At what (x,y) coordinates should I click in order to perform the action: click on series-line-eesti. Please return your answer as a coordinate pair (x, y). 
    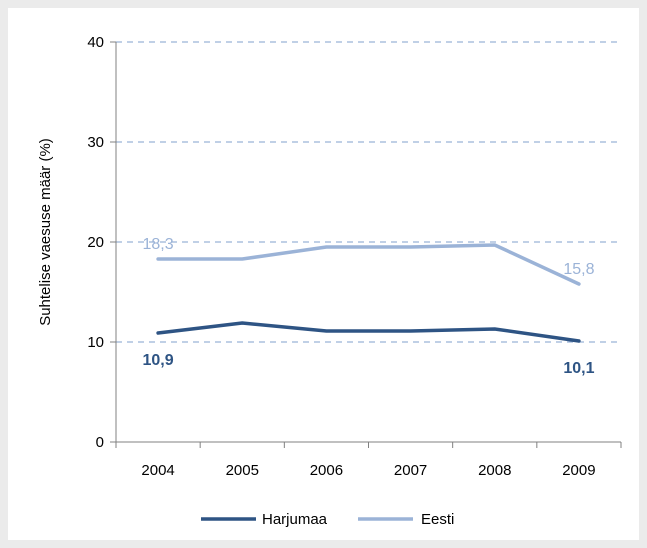
    Looking at the image, I should click on (368, 264).